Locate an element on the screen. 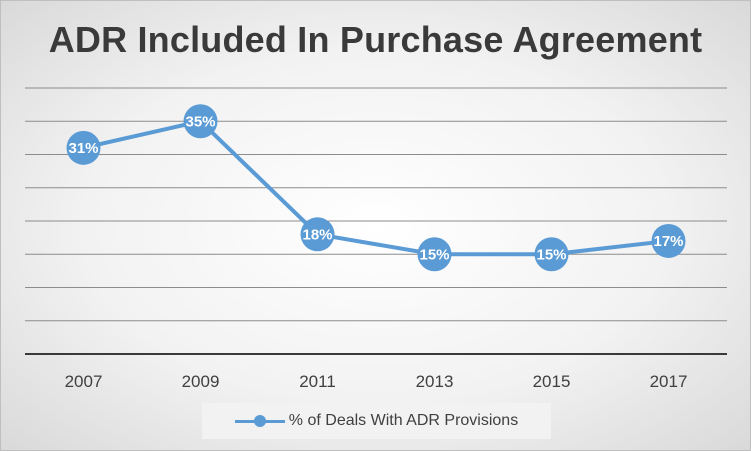 The height and width of the screenshot is (452, 751). legend-label: % of Deals With ADR Provisions is located at coordinates (403, 420).